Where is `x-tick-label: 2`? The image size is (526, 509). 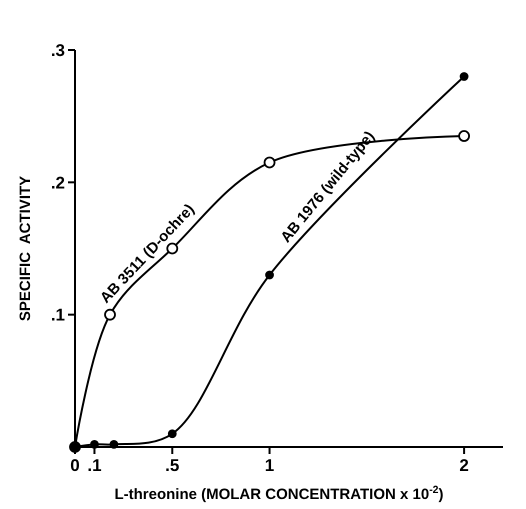 x-tick-label: 2 is located at coordinates (464, 465).